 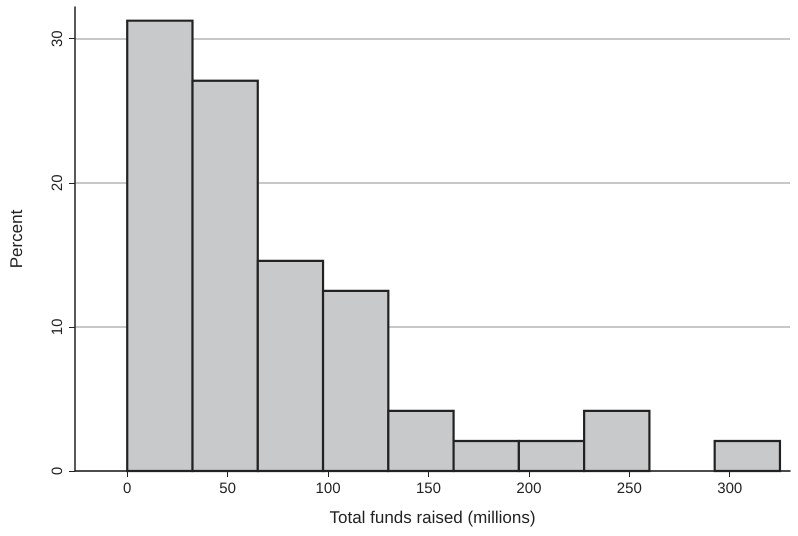 What do you see at coordinates (57, 183) in the screenshot?
I see `y-tick-label: 20` at bounding box center [57, 183].